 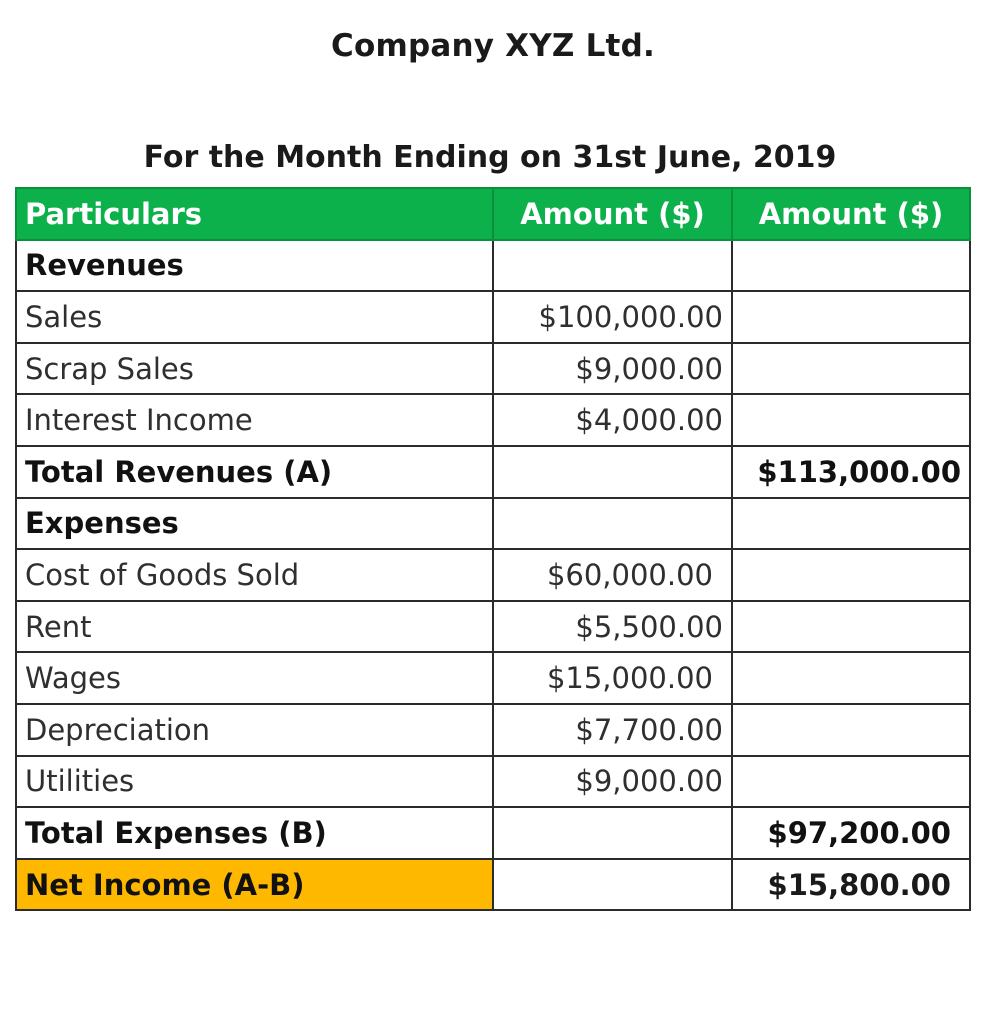 I want to click on table-row-revenues: Revenues, so click(x=493, y=265).